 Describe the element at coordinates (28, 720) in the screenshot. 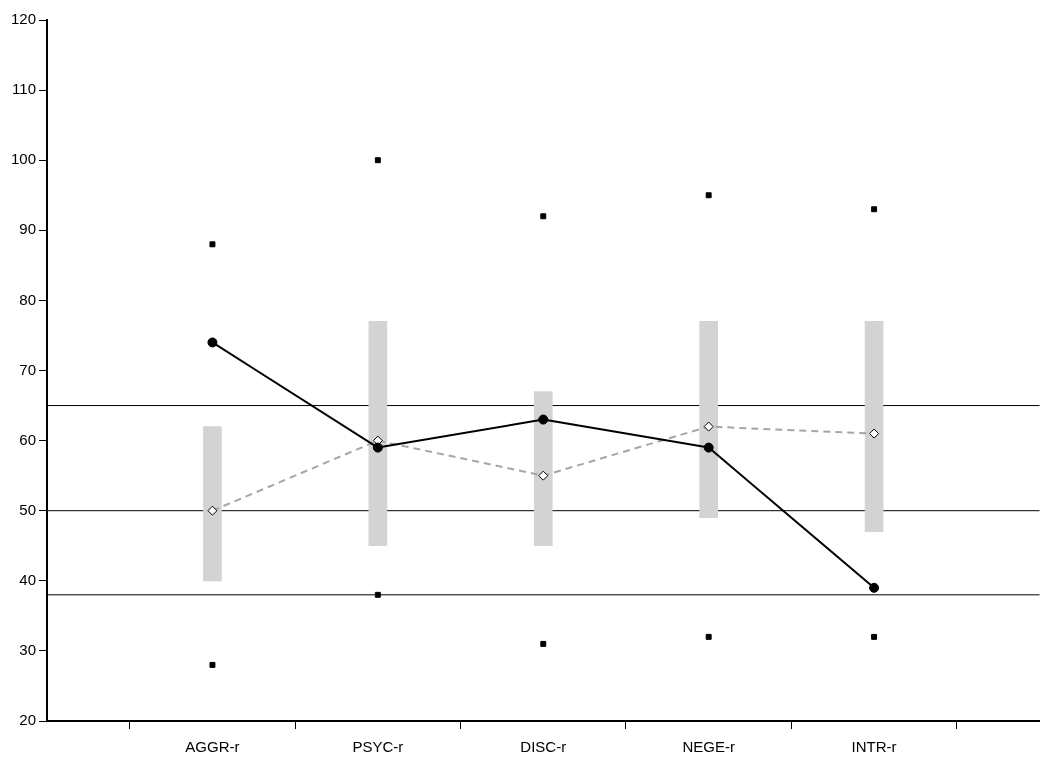

I see `y-tick-label: 20` at that location.